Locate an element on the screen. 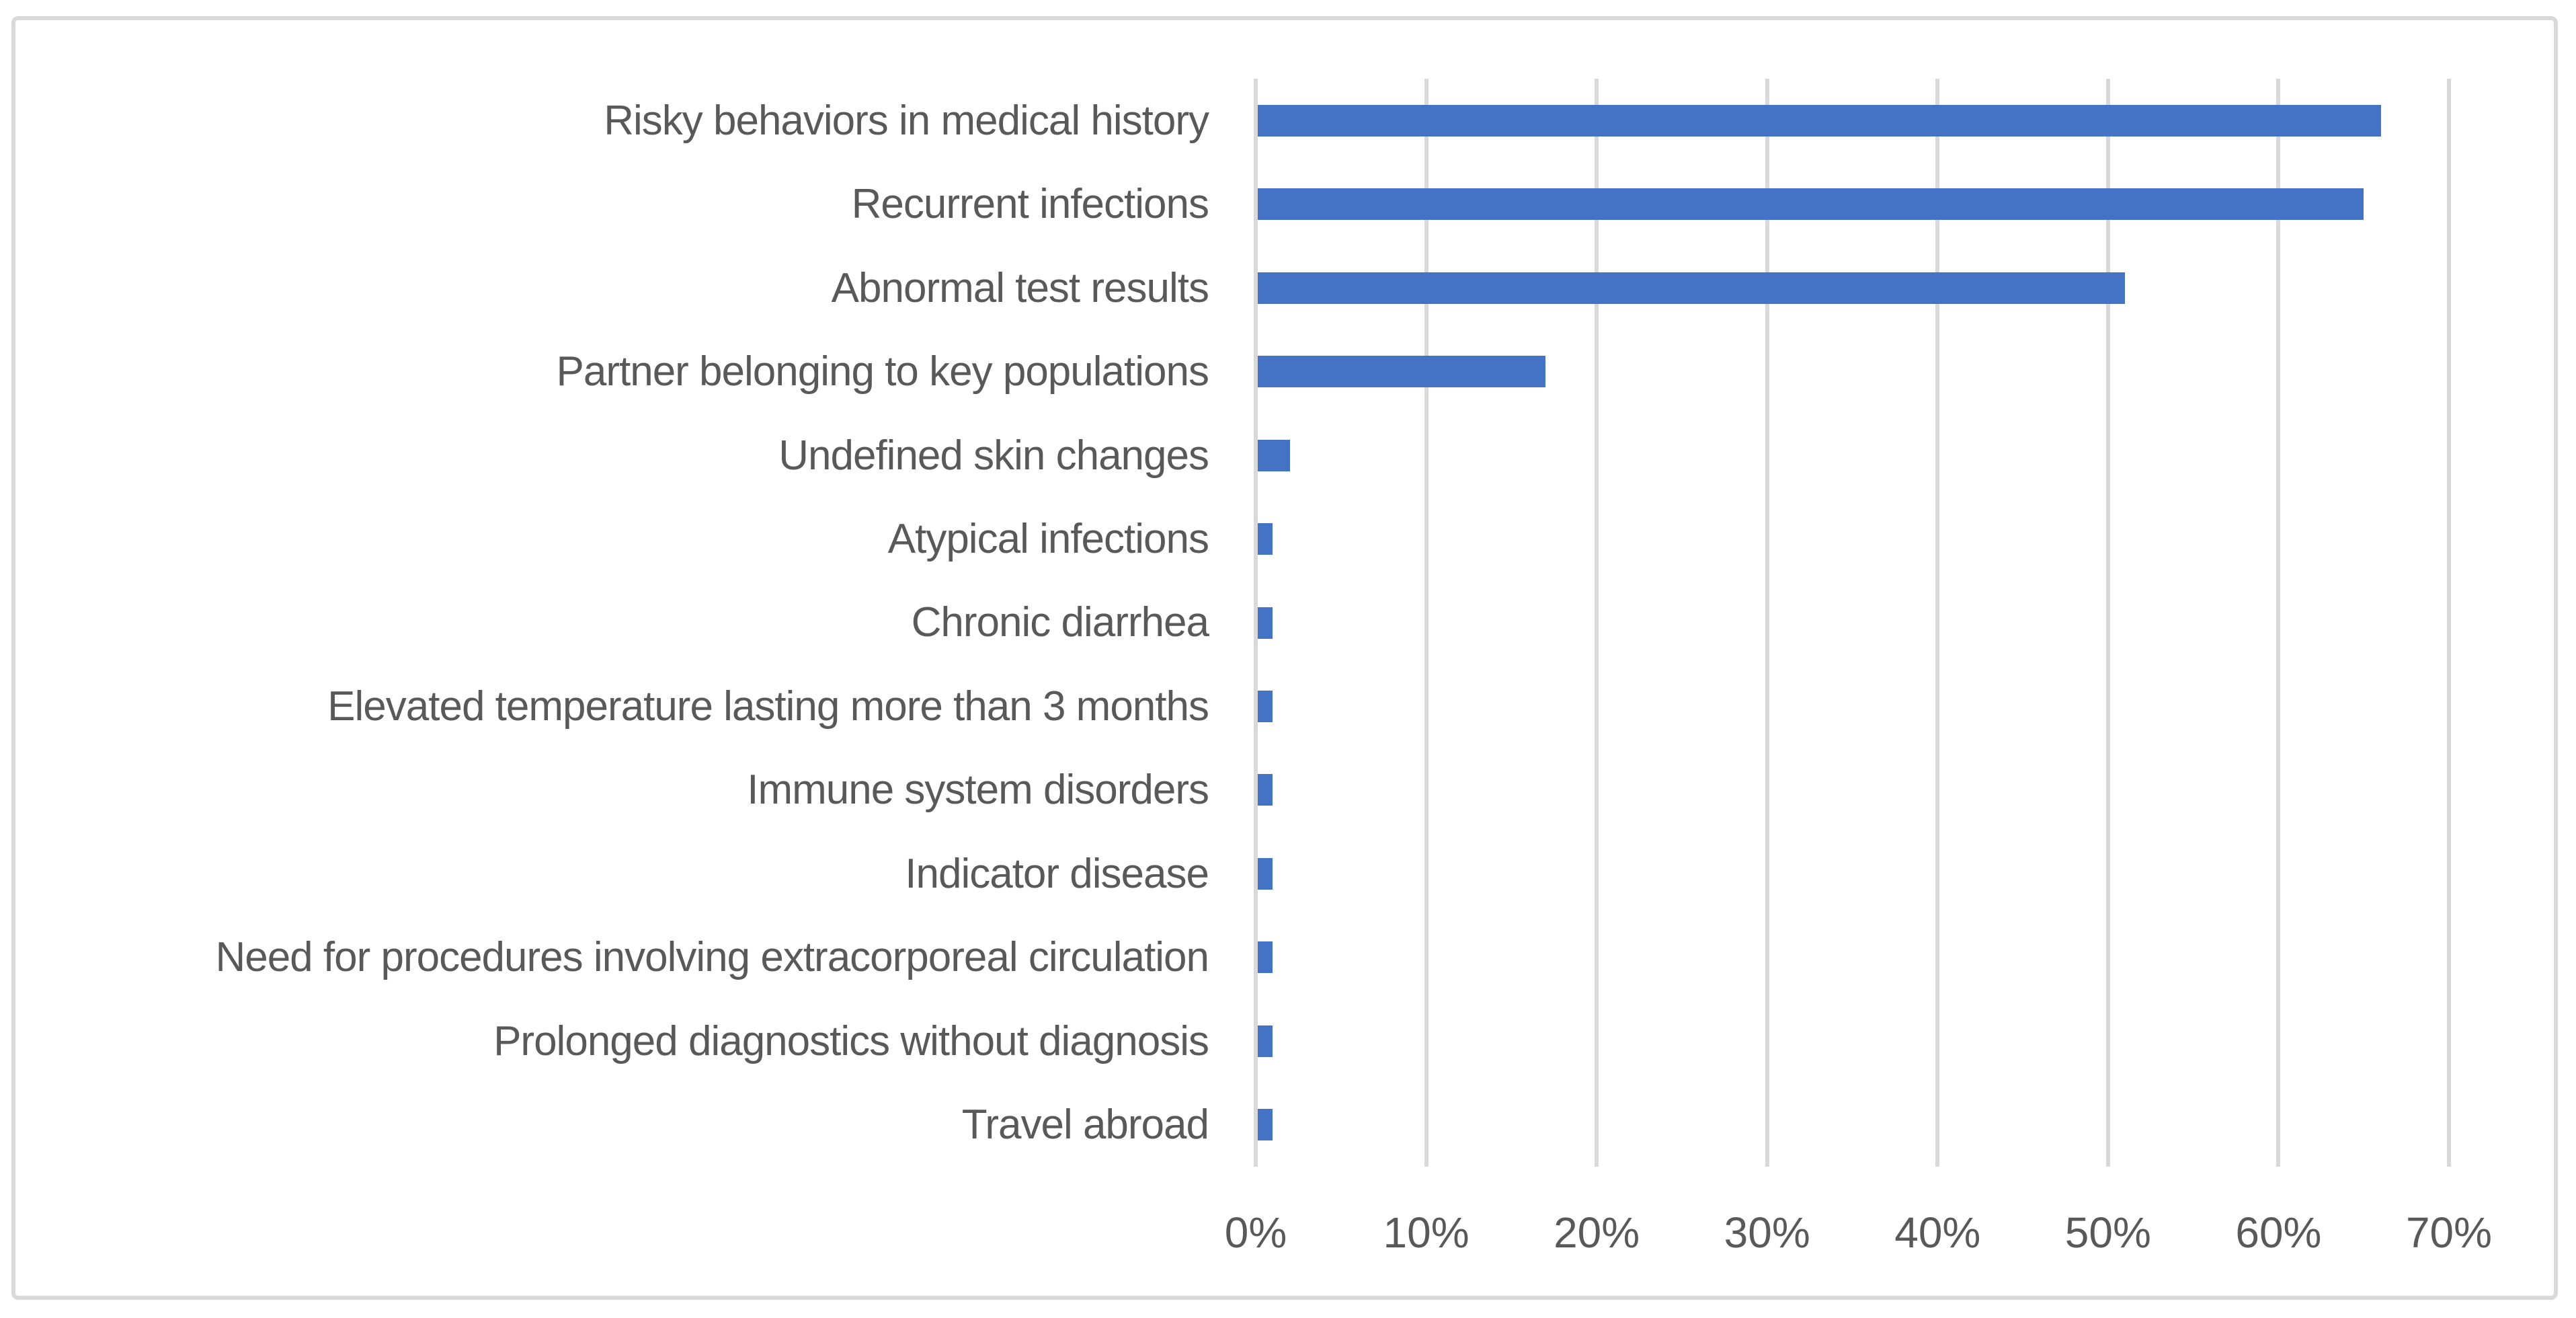 The image size is (2576, 1318). x-tick-label: 10% is located at coordinates (1426, 1232).